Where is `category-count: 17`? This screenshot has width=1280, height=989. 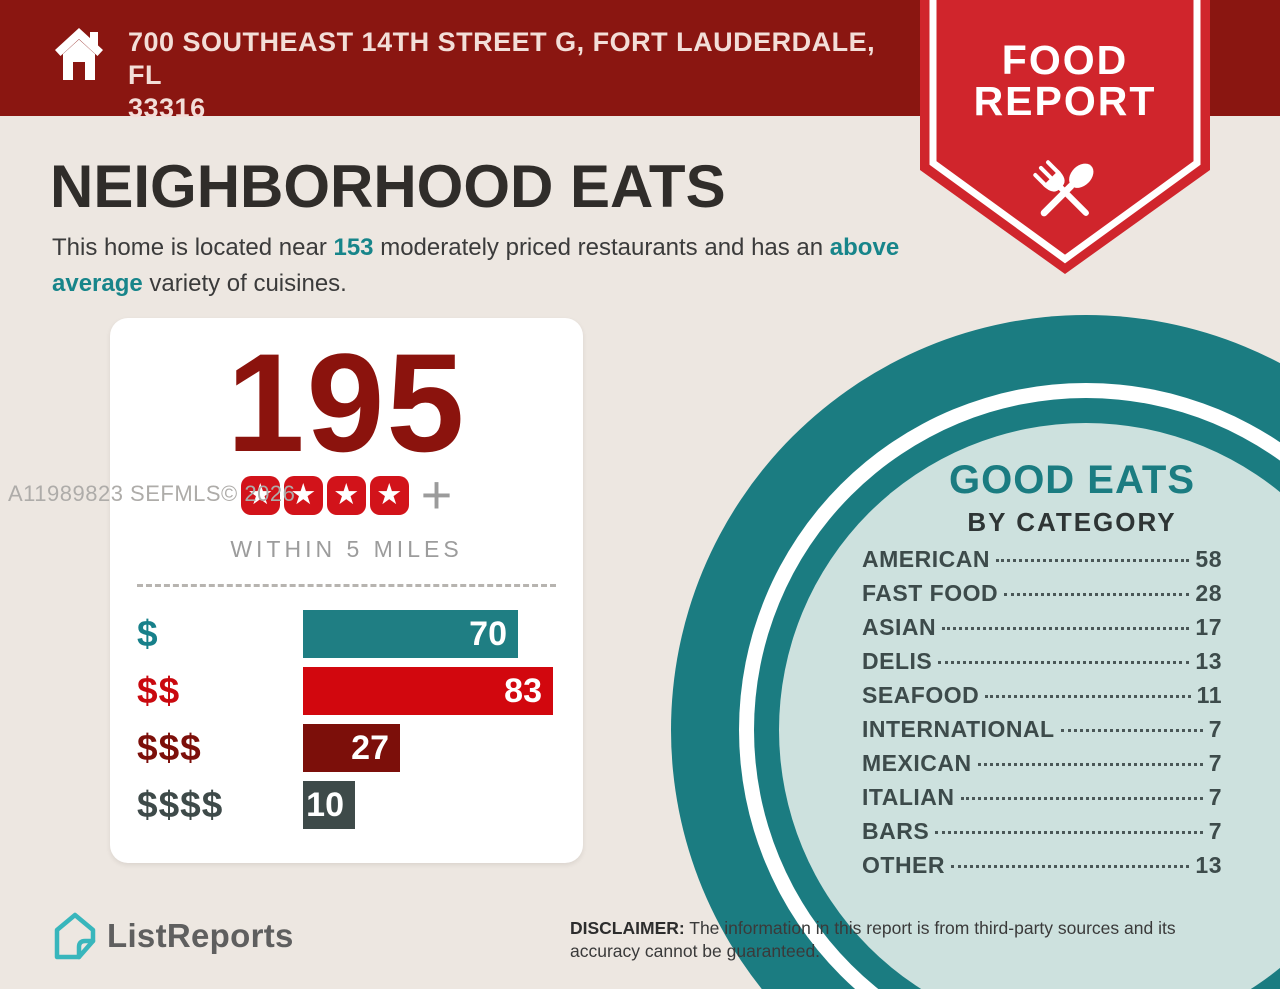
category-count: 17 is located at coordinates (1208, 627).